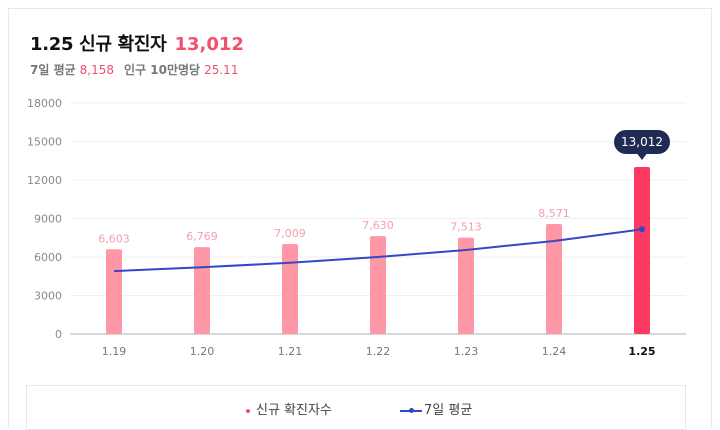  What do you see at coordinates (378, 351) in the screenshot?
I see `x-tick-label: 1.22` at bounding box center [378, 351].